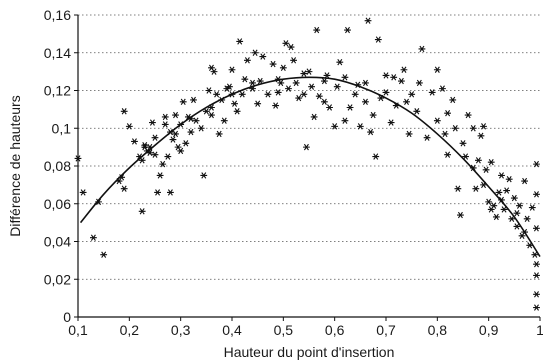 The height and width of the screenshot is (361, 543). Describe the element at coordinates (335, 330) in the screenshot. I see `x-tick-label: 0,6` at that location.